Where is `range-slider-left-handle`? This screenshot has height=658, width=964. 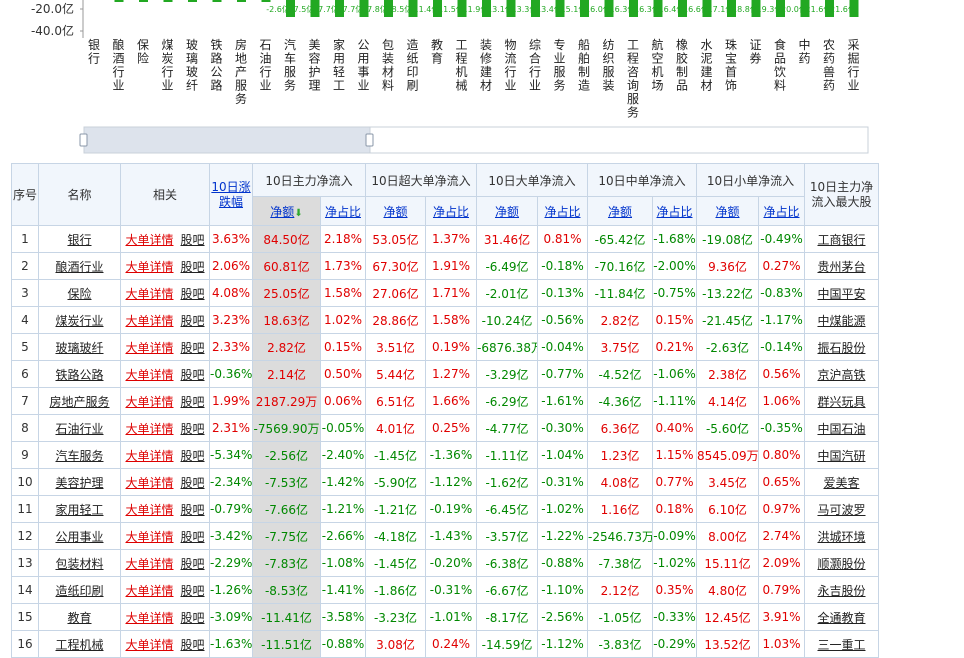 range-slider-left-handle is located at coordinates (83, 140).